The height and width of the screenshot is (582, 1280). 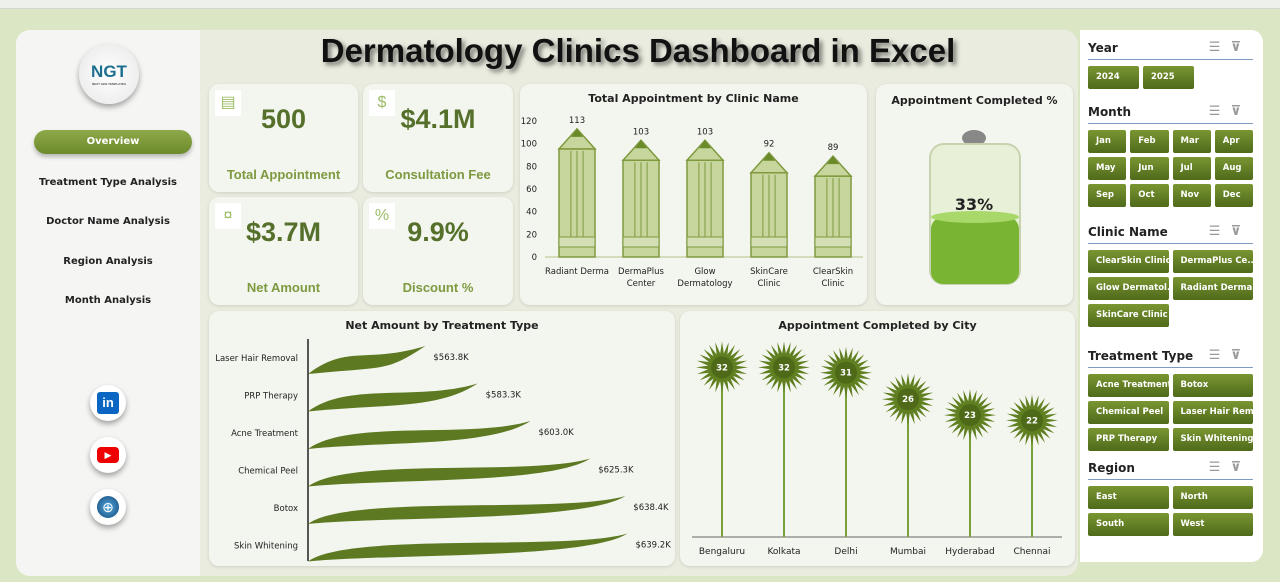 I want to click on slicer-item: Oct, so click(x=1149, y=195).